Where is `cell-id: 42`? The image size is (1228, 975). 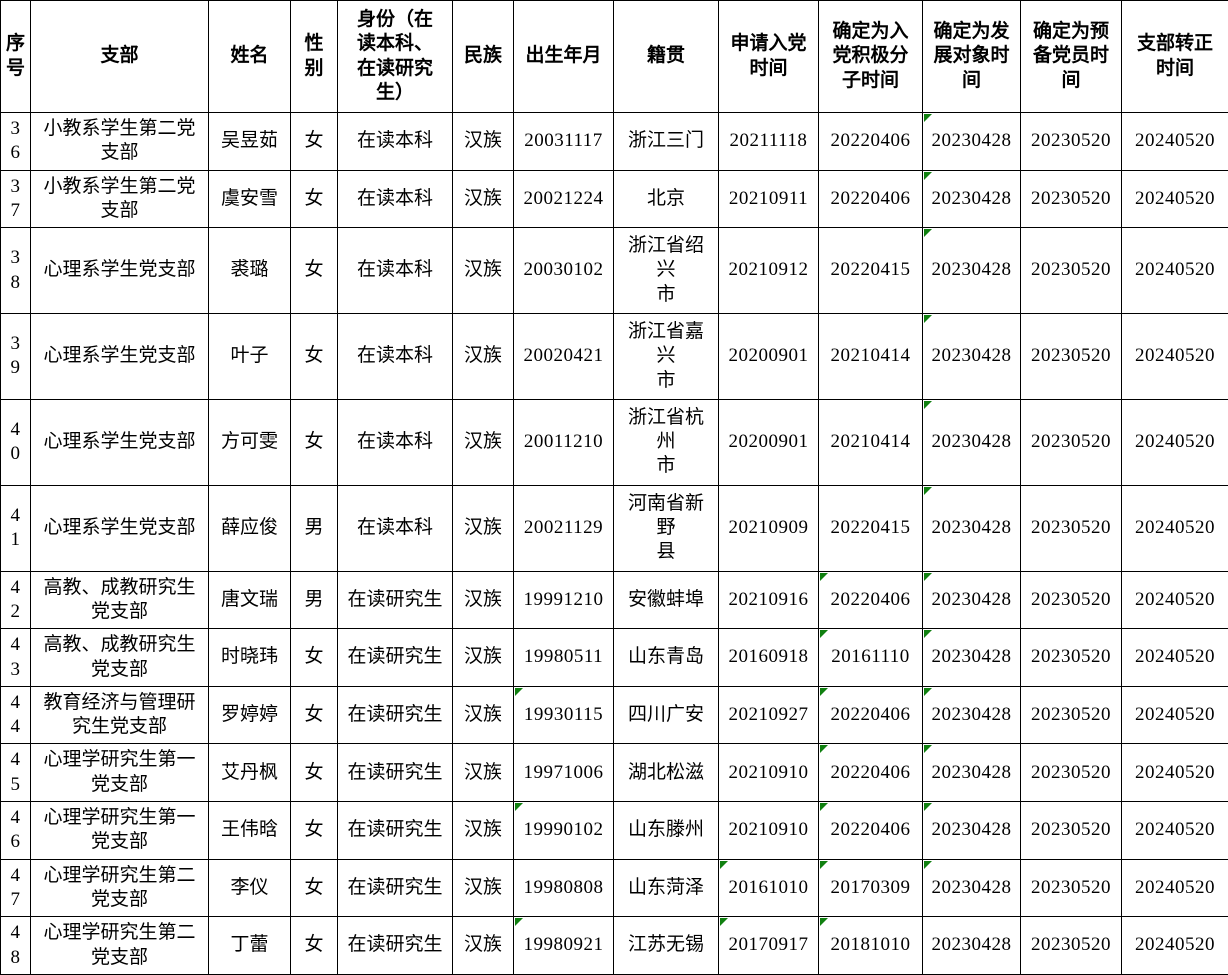
cell-id: 42 is located at coordinates (15, 600).